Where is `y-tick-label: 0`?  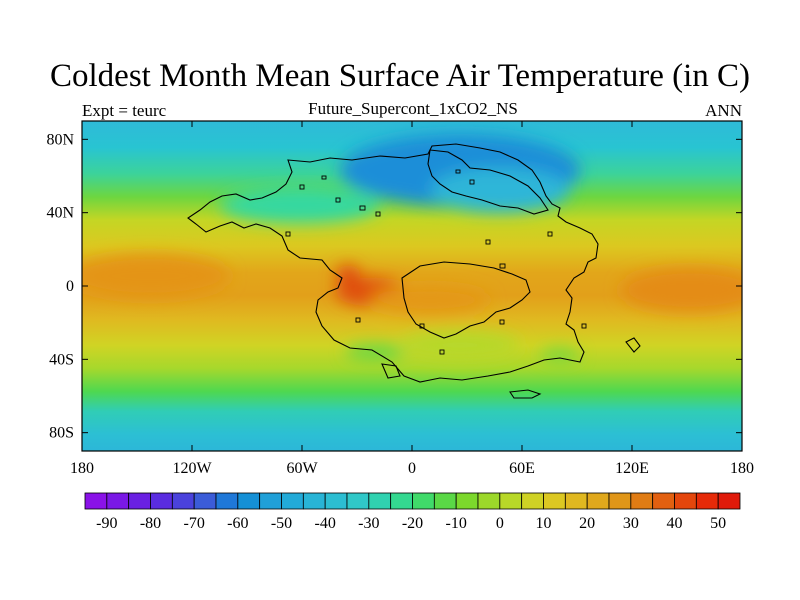 y-tick-label: 0 is located at coordinates (70, 286).